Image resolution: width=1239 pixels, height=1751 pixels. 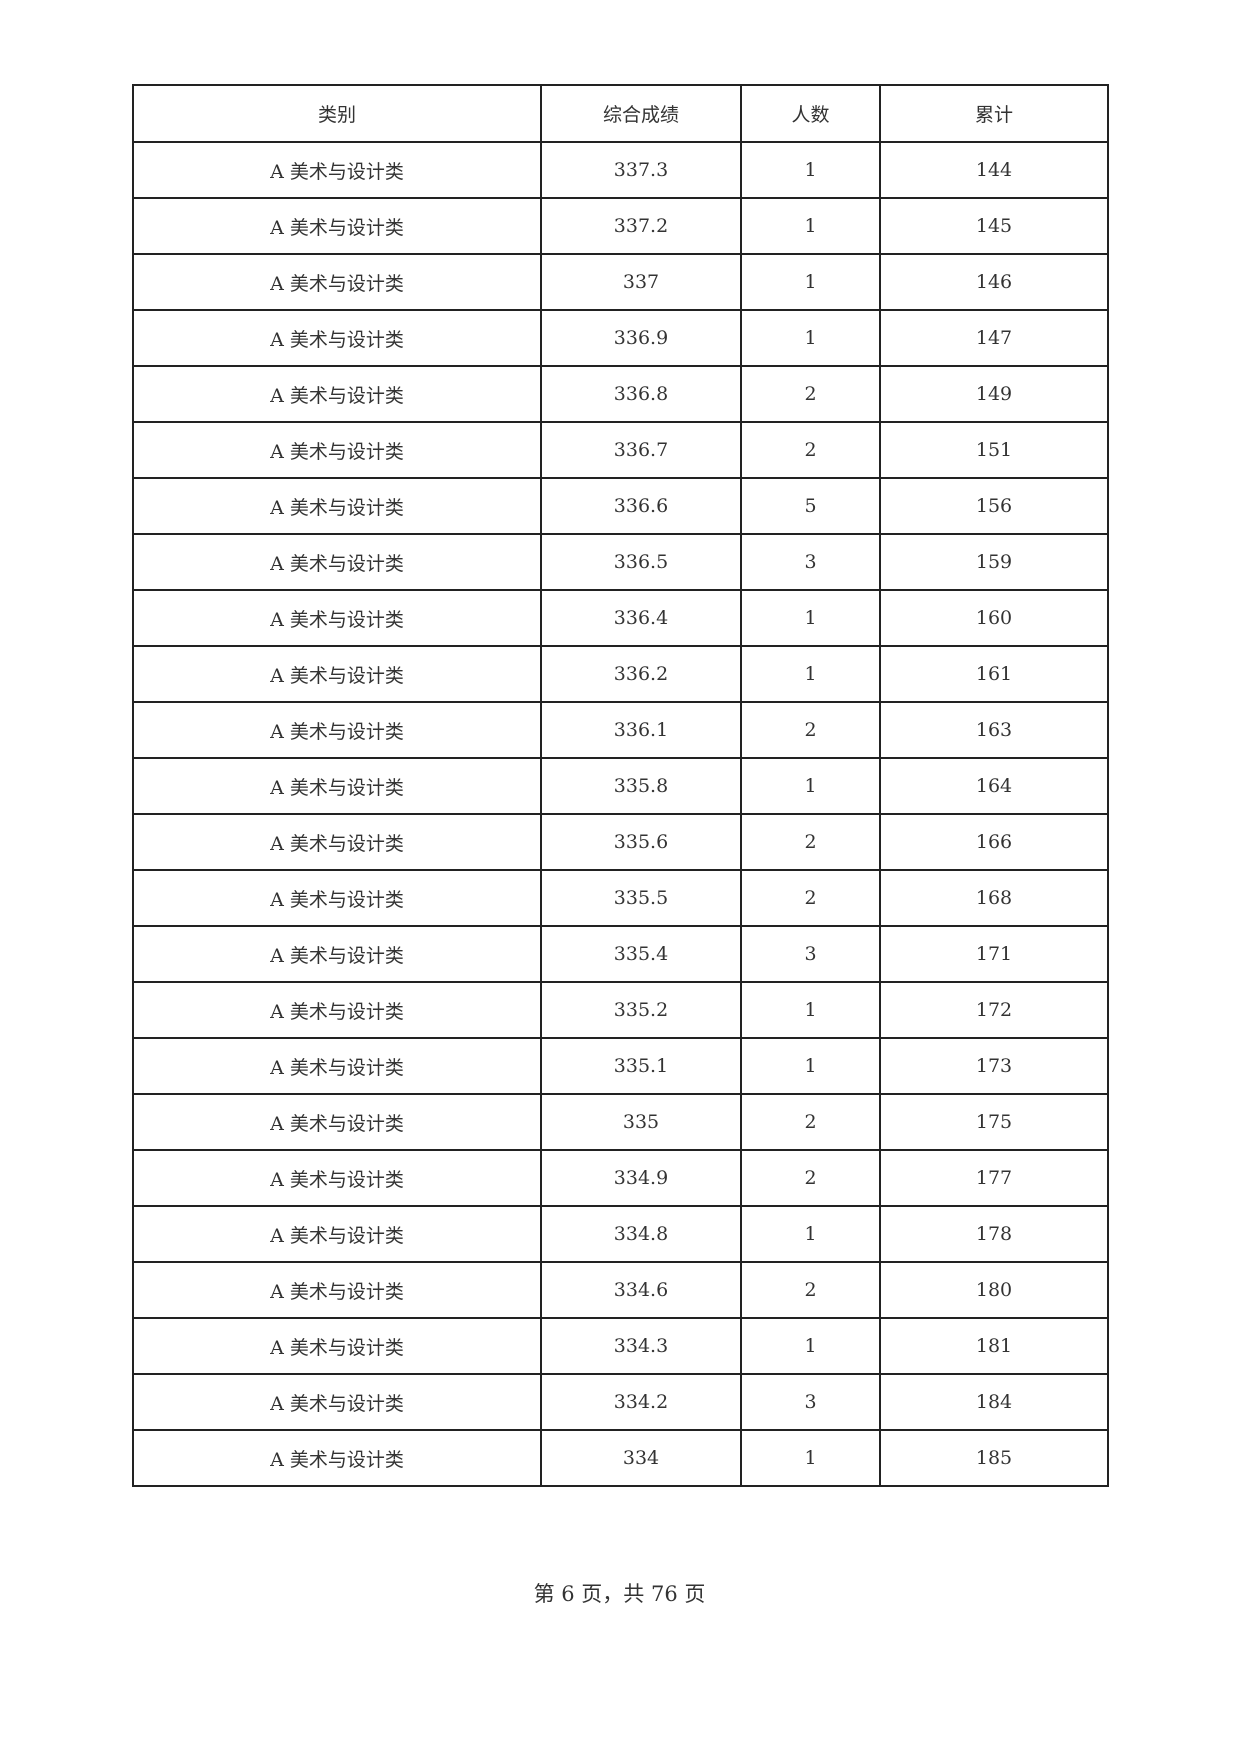 I want to click on cell-score: 336.7, so click(x=641, y=450).